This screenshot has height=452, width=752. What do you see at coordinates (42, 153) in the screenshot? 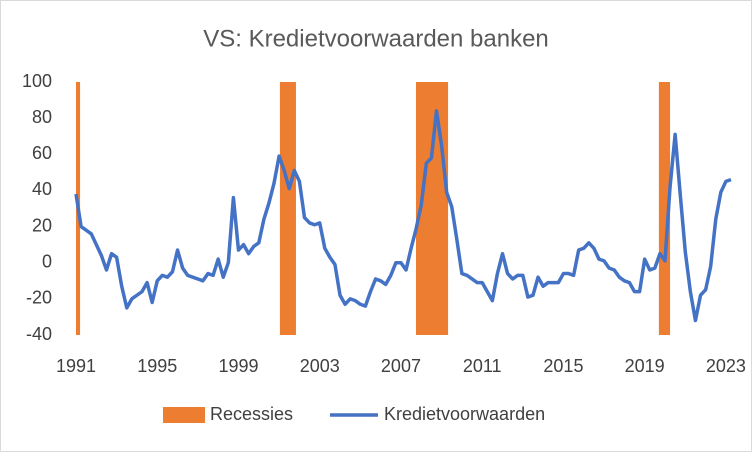
I see `y-tick-label: 60` at bounding box center [42, 153].